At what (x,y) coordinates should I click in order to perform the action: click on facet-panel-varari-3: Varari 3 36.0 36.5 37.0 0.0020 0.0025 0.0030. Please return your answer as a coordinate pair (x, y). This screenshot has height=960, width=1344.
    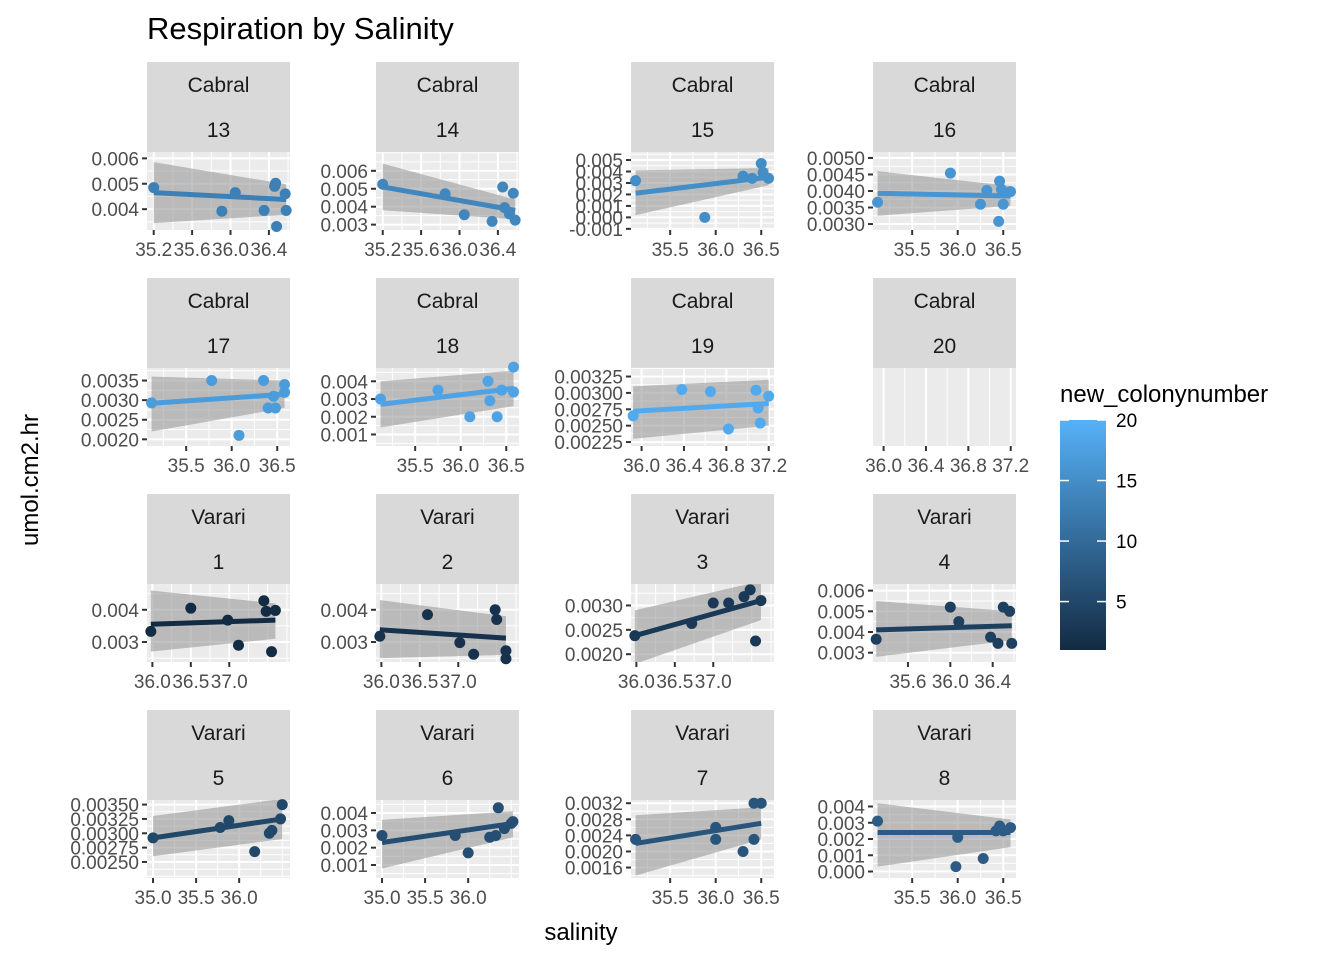
    Looking at the image, I should click on (669, 593).